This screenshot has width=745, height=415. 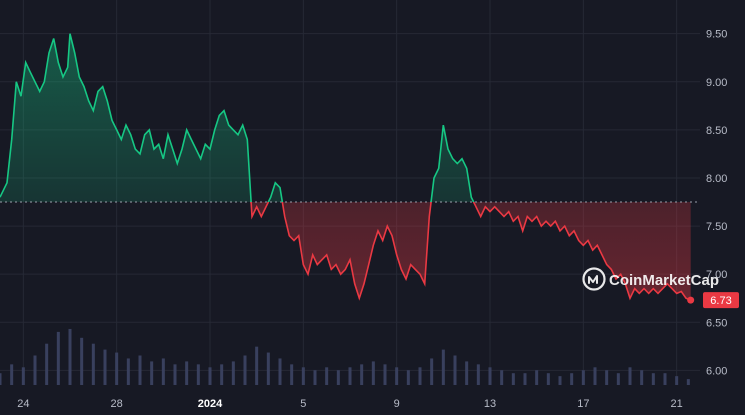 I want to click on current-price-tag-background, so click(x=721, y=300).